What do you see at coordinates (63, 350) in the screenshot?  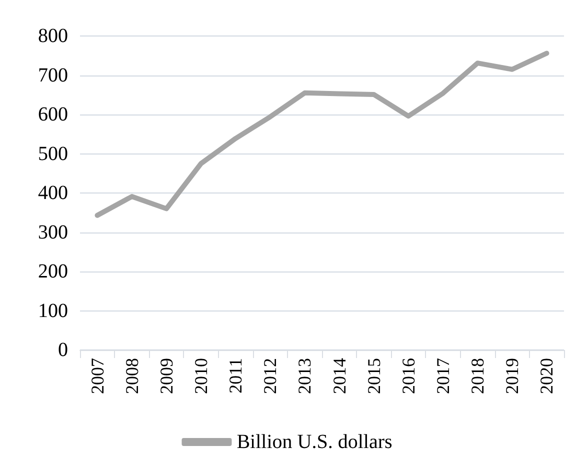 I see `y-tick-label: 0` at bounding box center [63, 350].